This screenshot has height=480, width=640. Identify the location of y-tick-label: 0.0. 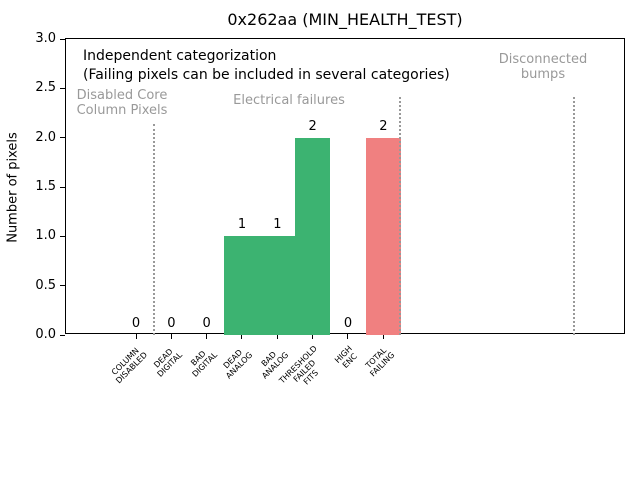
(45, 334).